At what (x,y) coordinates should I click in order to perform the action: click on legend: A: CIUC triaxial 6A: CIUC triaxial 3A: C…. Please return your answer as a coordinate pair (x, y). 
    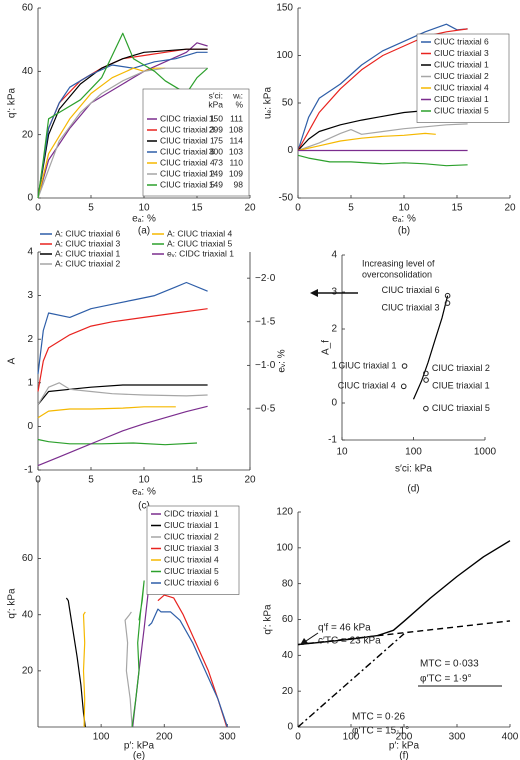
    Looking at the image, I should click on (137, 248).